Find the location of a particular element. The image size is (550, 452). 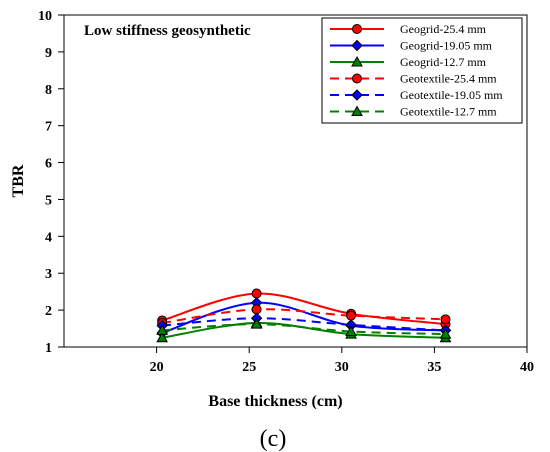

series-line-geotextile-25-4-mm is located at coordinates (304, 316).